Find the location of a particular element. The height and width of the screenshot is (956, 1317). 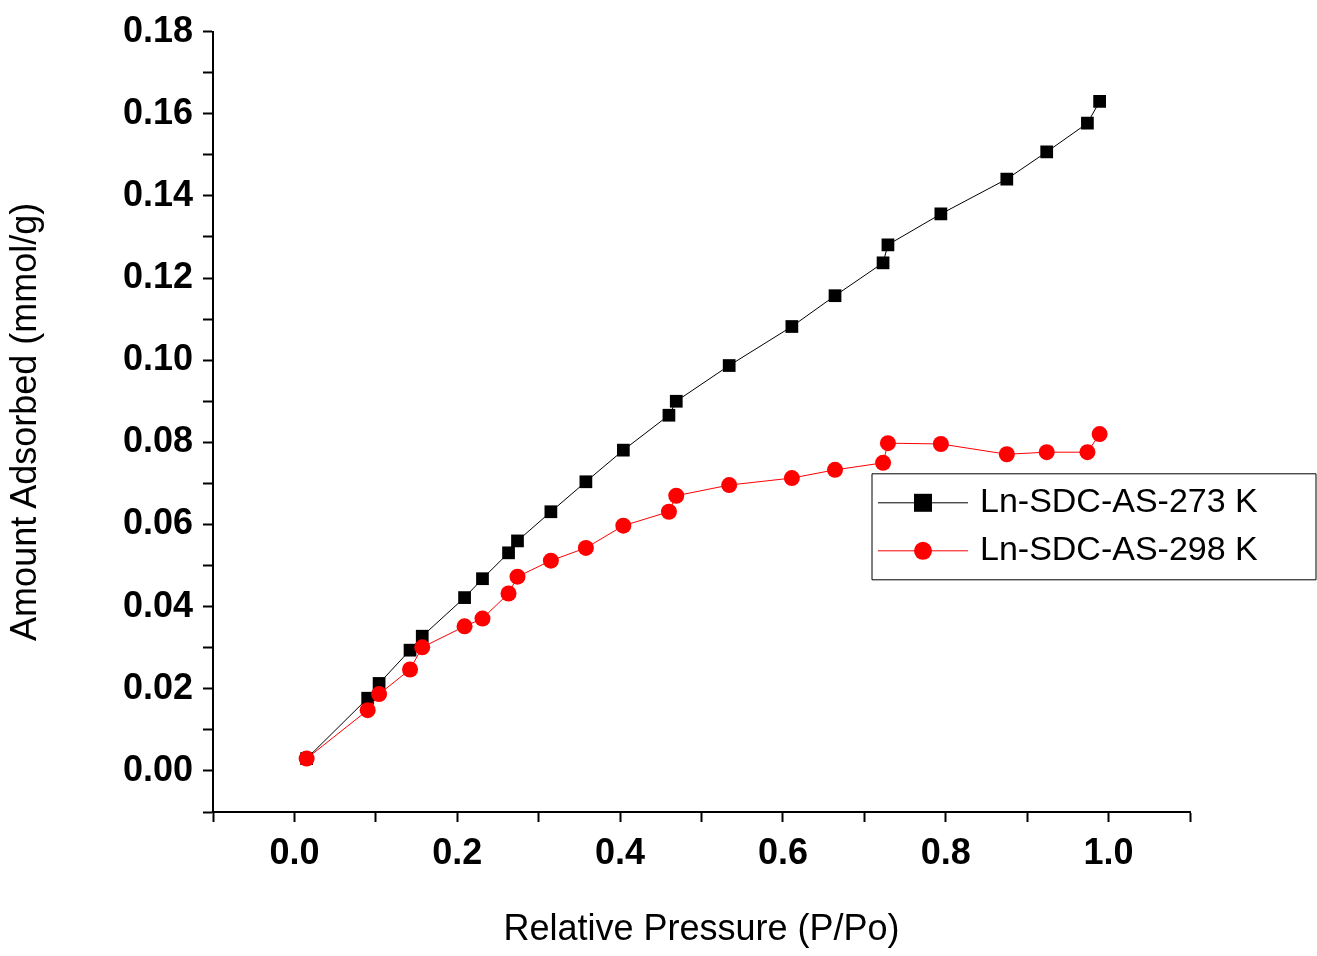

y-tick-label: 0.04 is located at coordinates (157, 604).